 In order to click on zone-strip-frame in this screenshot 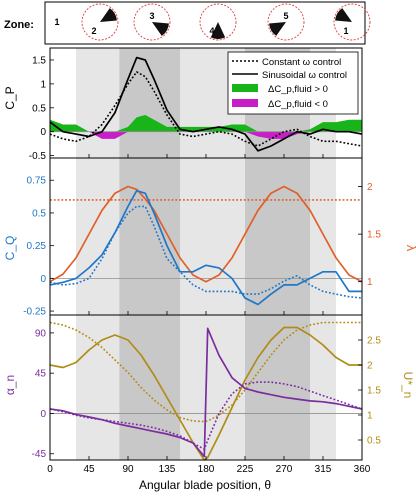, I will do `click(205, 23)`.